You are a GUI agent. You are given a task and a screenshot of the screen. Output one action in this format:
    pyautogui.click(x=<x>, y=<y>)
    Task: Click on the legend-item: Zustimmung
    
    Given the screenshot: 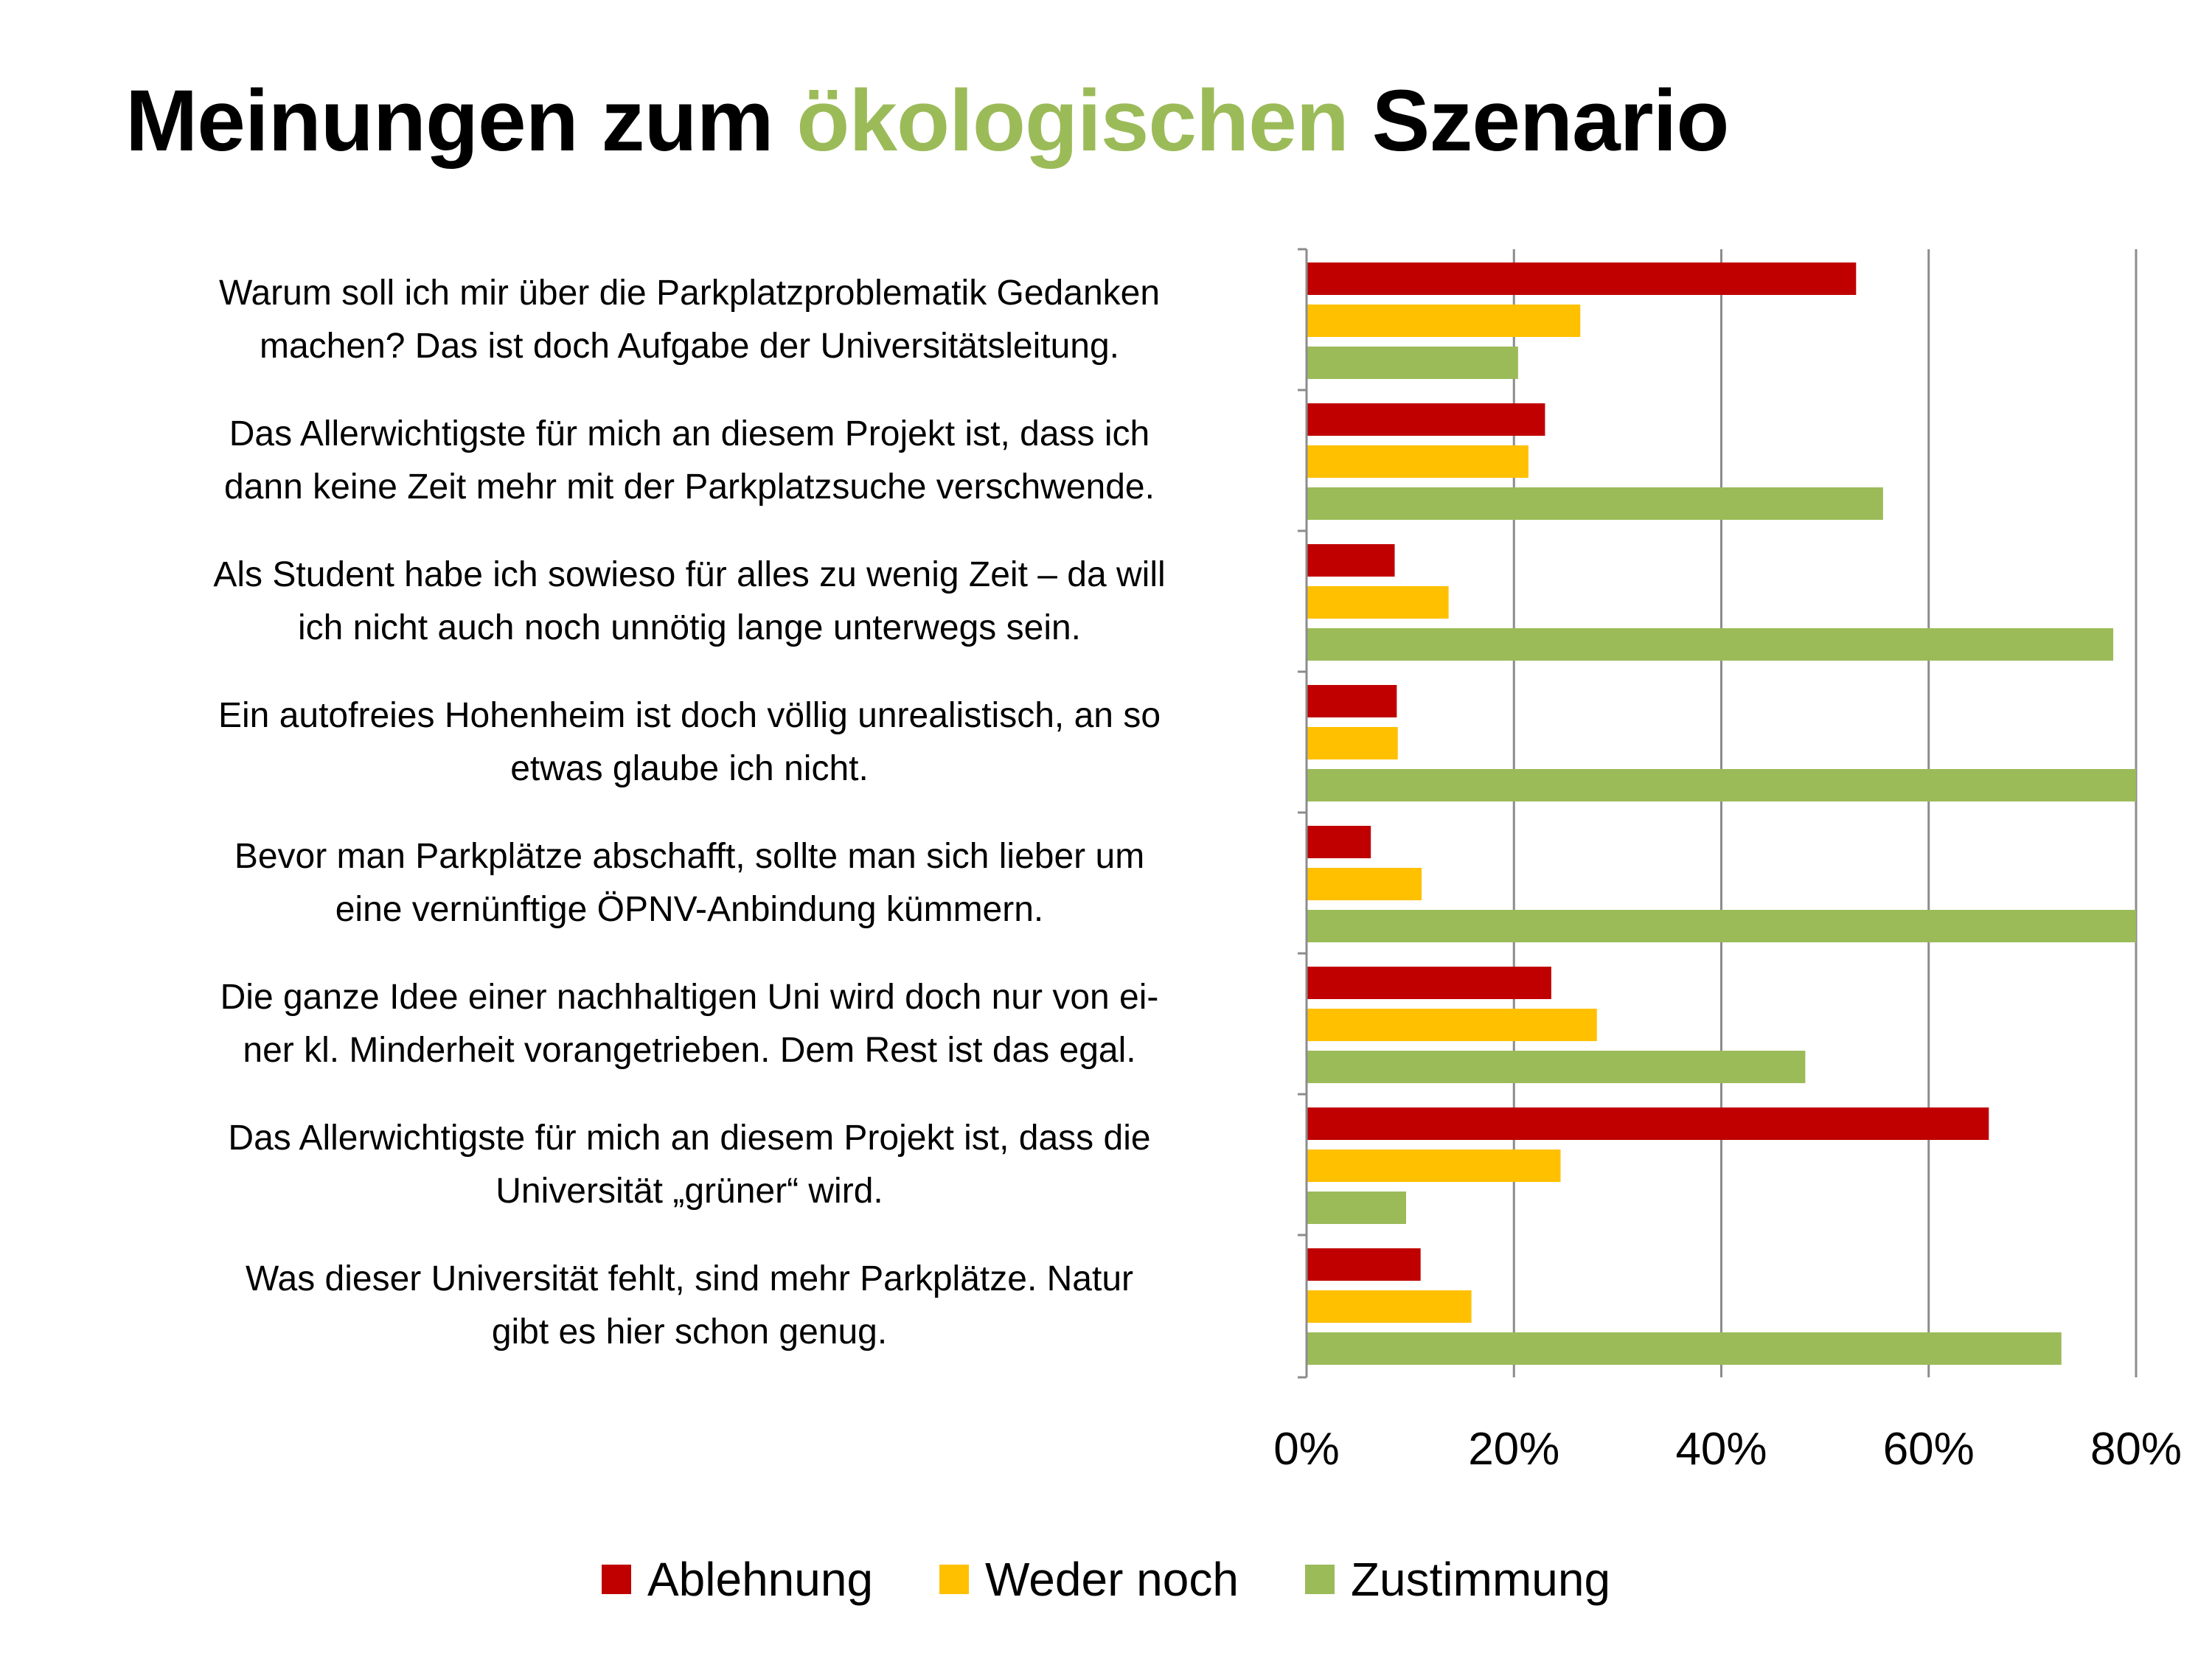 What is the action you would take?
    pyautogui.click(x=1457, y=1579)
    